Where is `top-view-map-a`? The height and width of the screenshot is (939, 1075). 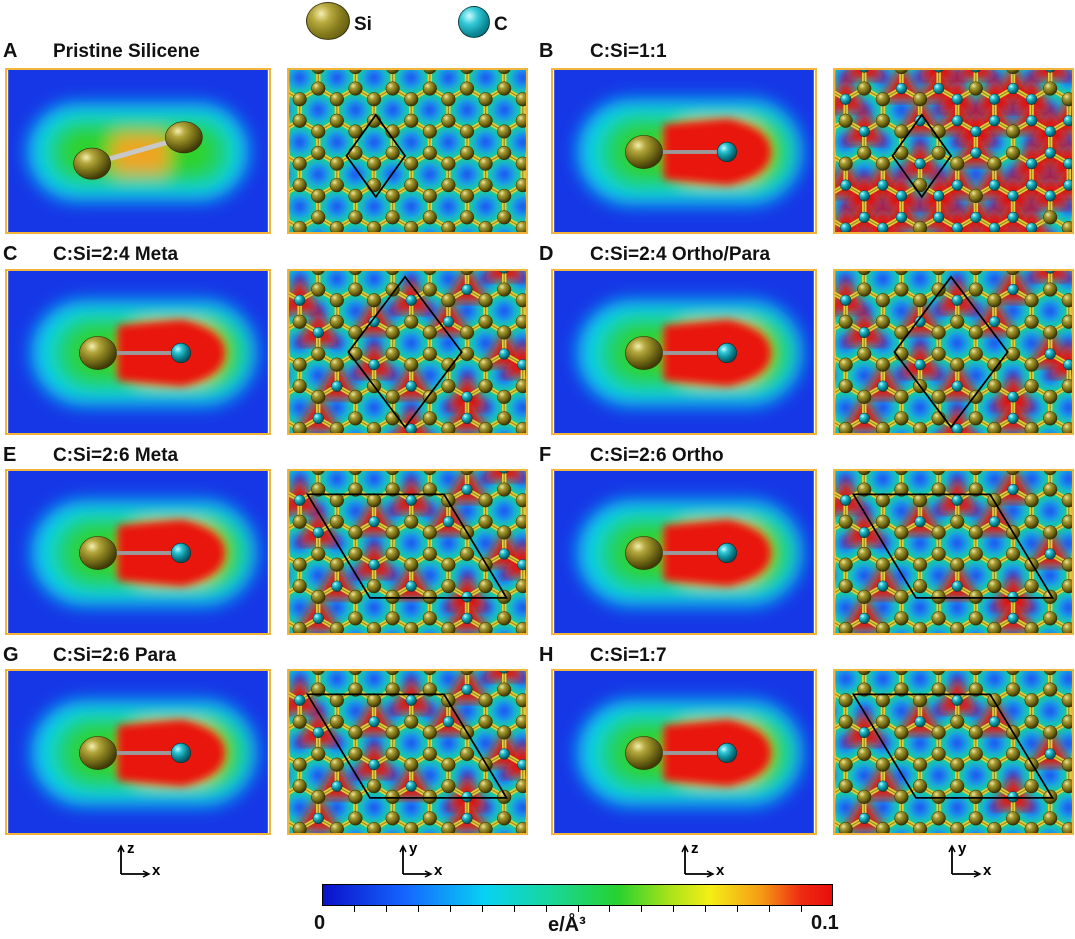 top-view-map-a is located at coordinates (407, 151).